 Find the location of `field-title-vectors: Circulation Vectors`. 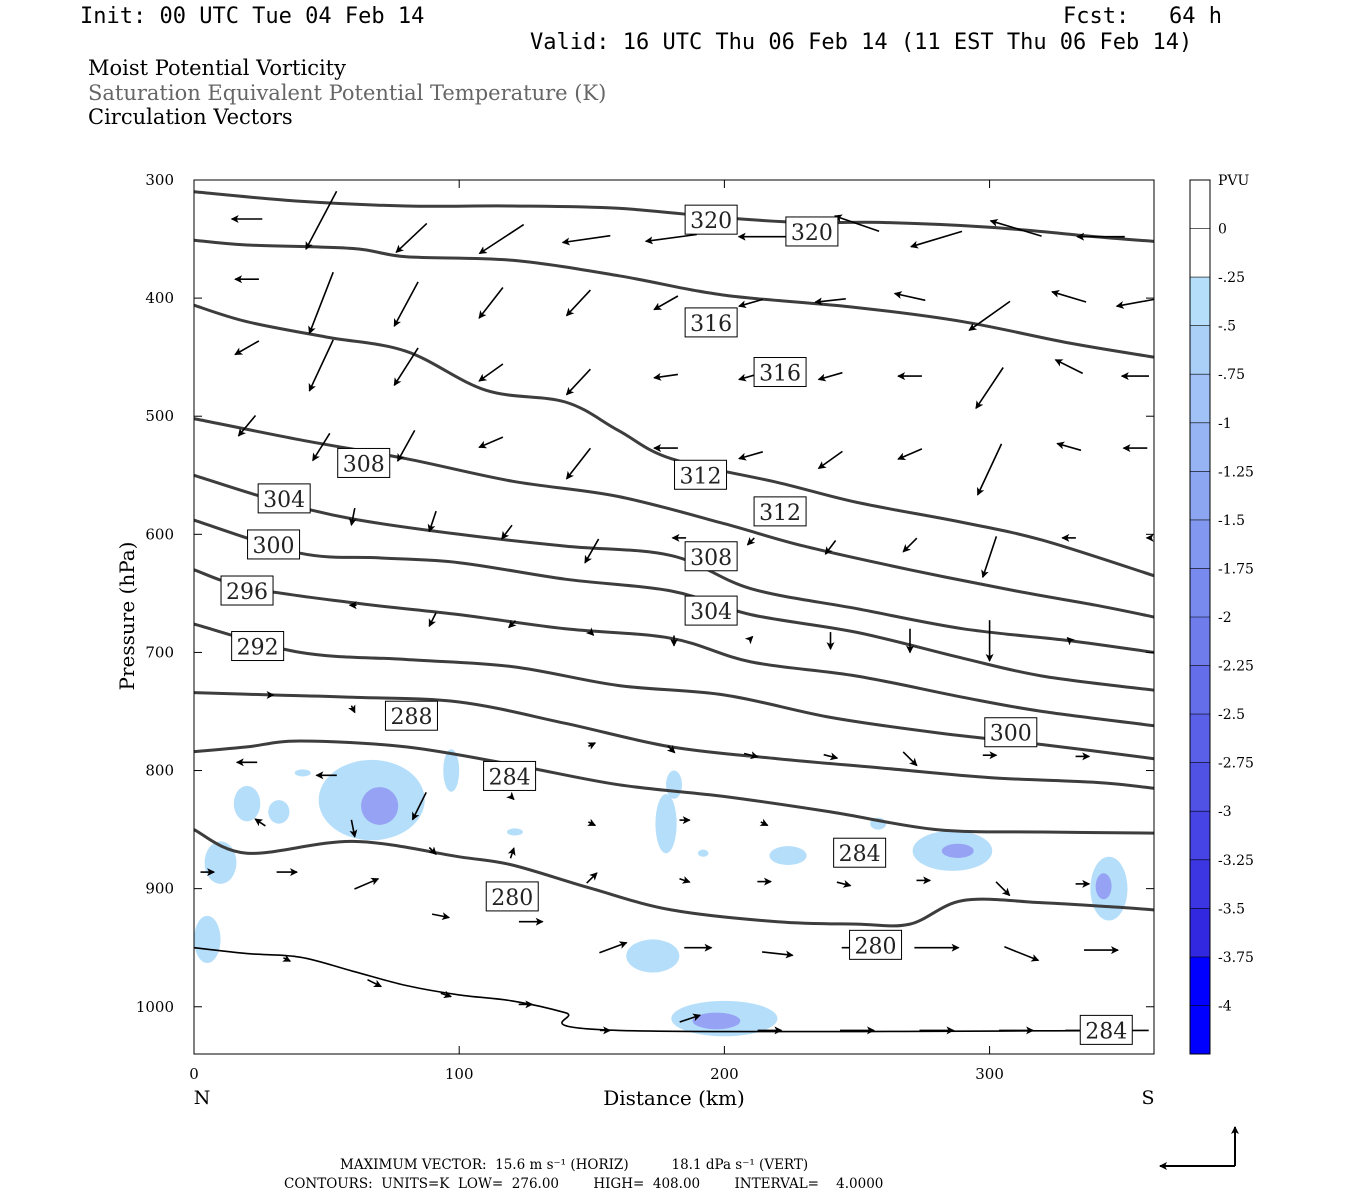

field-title-vectors: Circulation Vectors is located at coordinates (190, 117).